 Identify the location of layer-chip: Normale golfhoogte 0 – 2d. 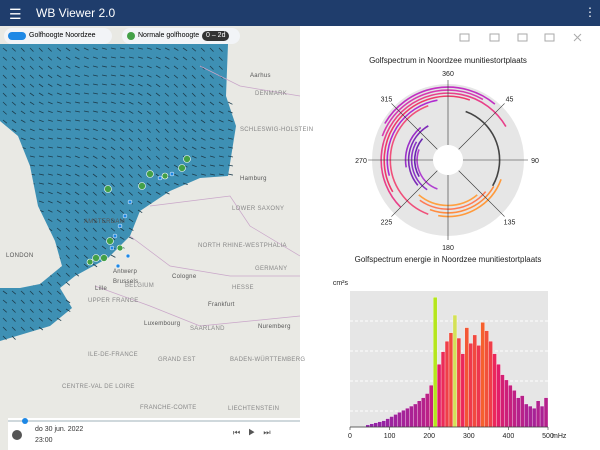
(181, 36).